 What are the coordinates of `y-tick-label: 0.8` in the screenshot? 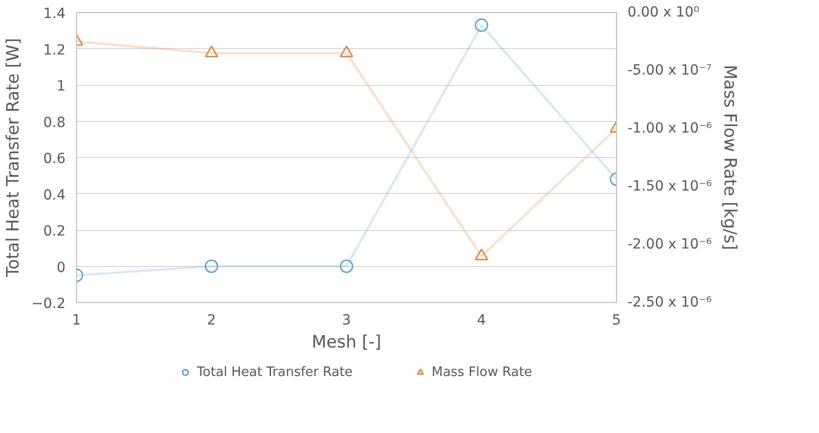 It's located at (54, 122).